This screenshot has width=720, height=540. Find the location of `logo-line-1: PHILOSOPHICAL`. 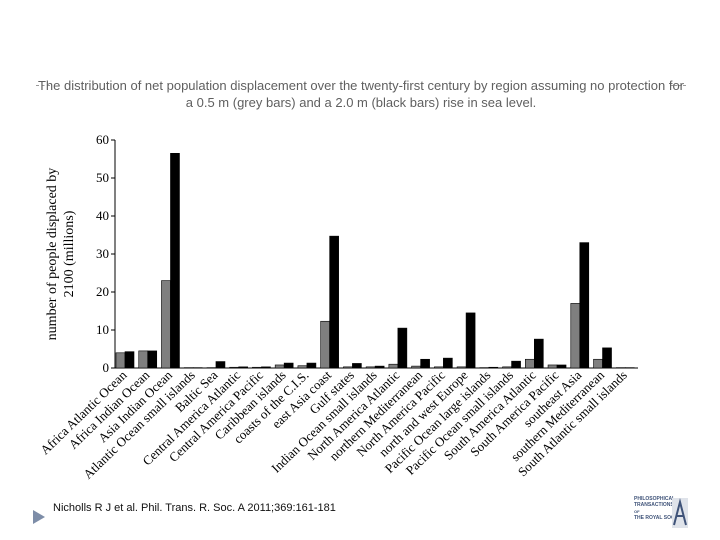

logo-line-1: PHILOSOPHICAL is located at coordinates (655, 499).